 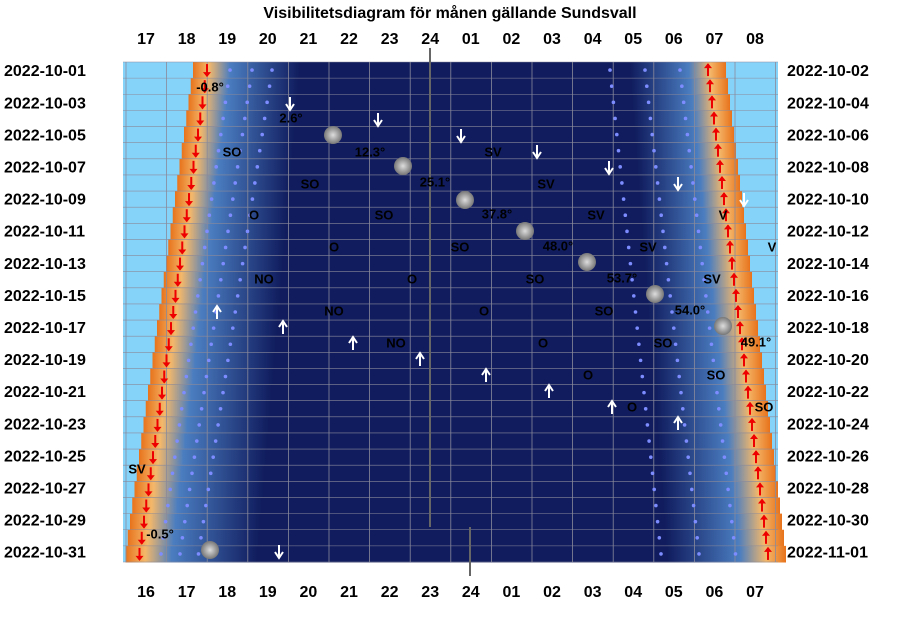 I want to click on bottom-hour-label: 19, so click(x=268, y=592).